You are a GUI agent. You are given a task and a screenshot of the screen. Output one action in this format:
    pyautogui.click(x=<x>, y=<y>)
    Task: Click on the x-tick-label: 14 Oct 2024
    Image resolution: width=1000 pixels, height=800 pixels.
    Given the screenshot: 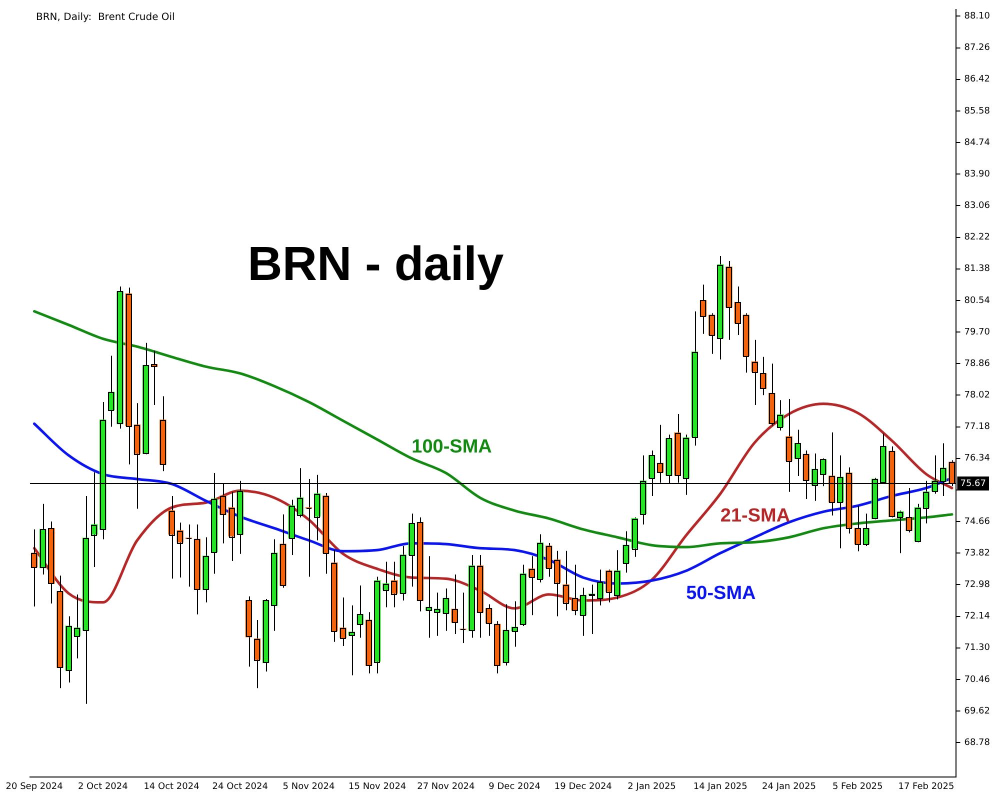 What is the action you would take?
    pyautogui.click(x=172, y=787)
    